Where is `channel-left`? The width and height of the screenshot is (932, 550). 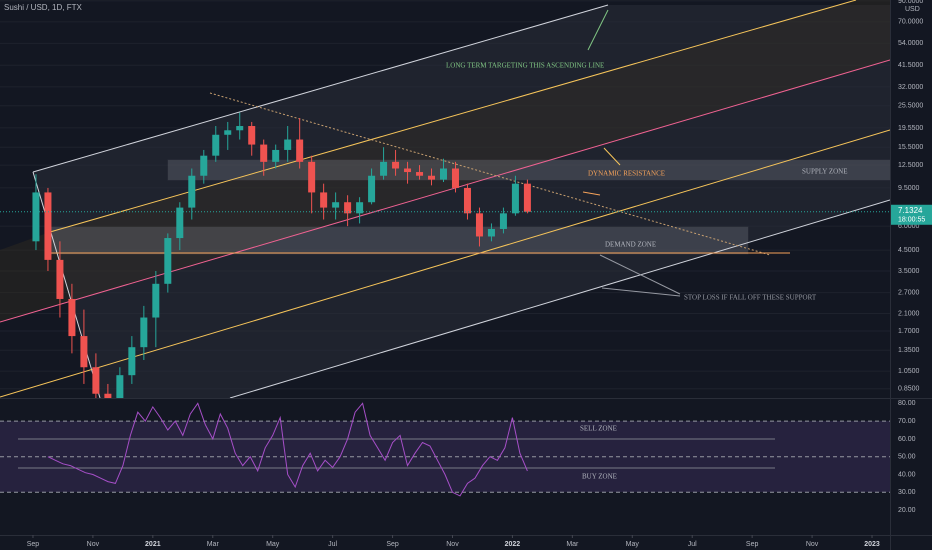 channel-left is located at coordinates (66, 284).